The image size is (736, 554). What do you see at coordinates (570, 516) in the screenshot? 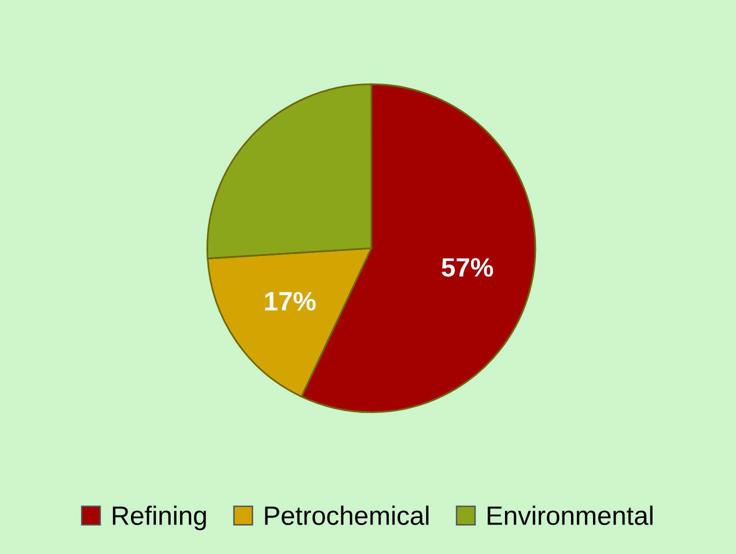
I see `legend-label: Environmental` at bounding box center [570, 516].